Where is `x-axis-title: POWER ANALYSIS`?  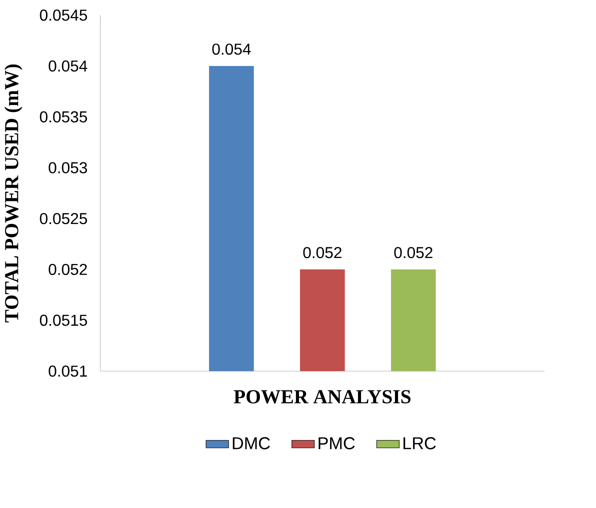 x-axis-title: POWER ANALYSIS is located at coordinates (322, 397).